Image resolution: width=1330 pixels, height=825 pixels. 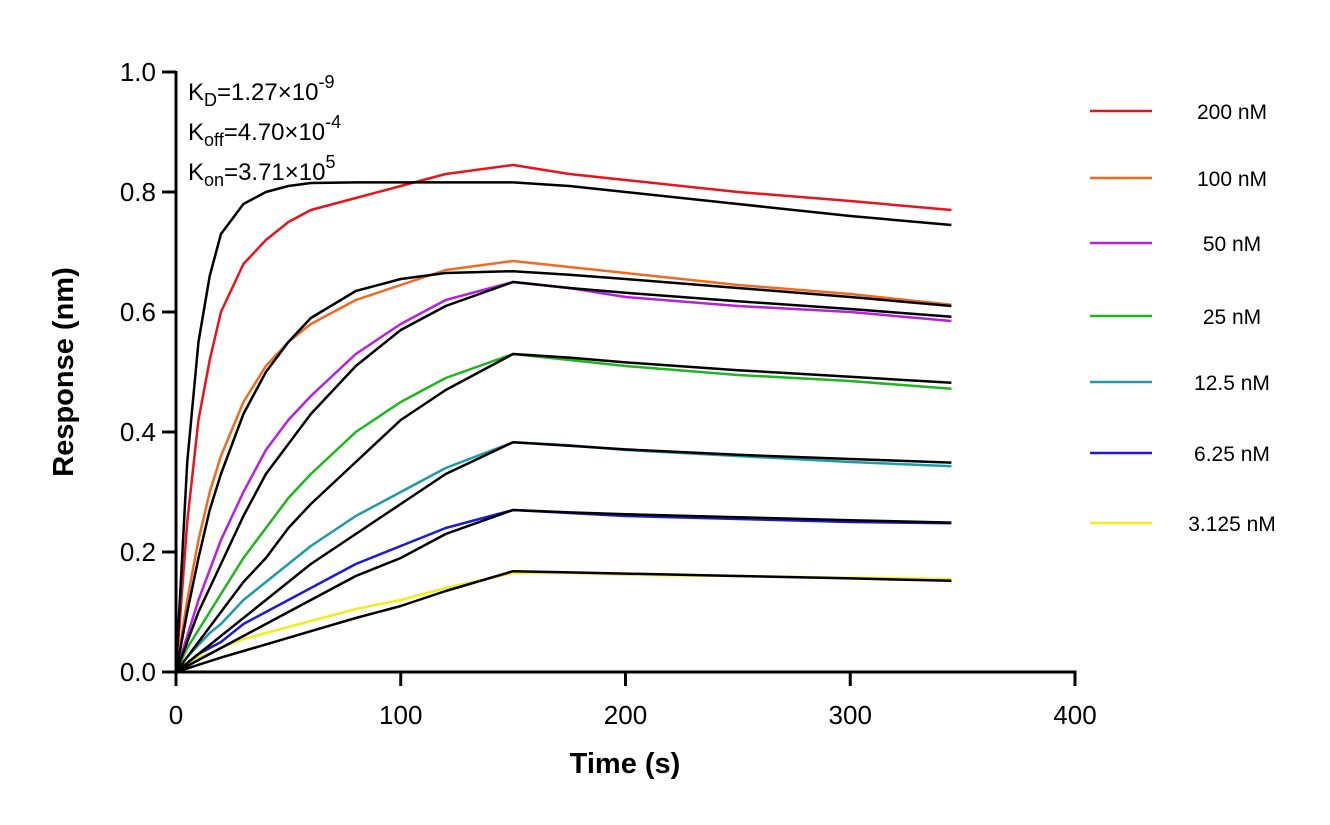 I want to click on y-tick-label: 1.0, so click(x=138, y=72).